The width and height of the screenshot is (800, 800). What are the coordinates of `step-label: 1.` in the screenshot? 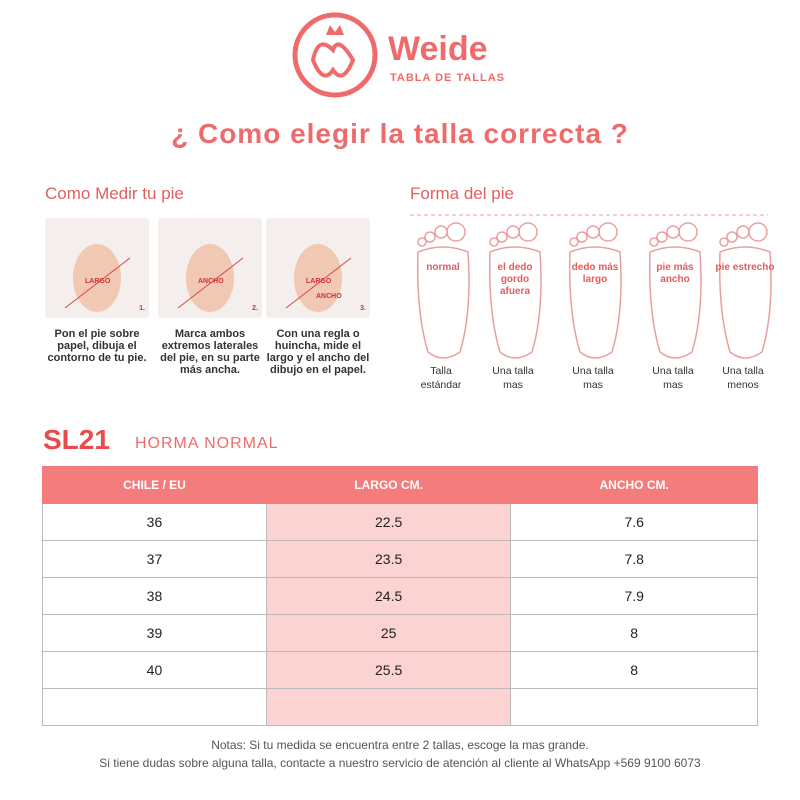 It's located at (142, 308).